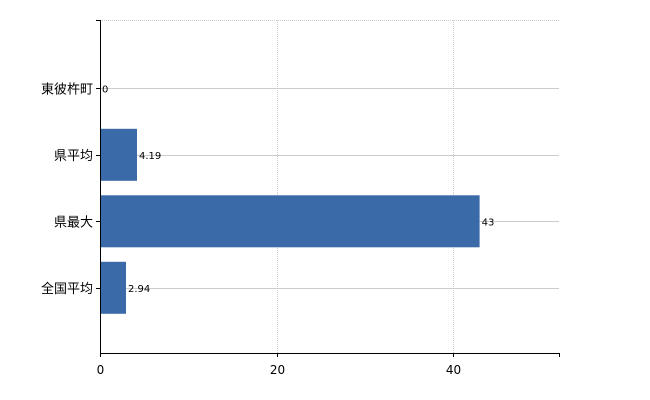 This screenshot has width=650, height=400. Describe the element at coordinates (73, 222) in the screenshot. I see `category-label-2: 県最大` at that location.